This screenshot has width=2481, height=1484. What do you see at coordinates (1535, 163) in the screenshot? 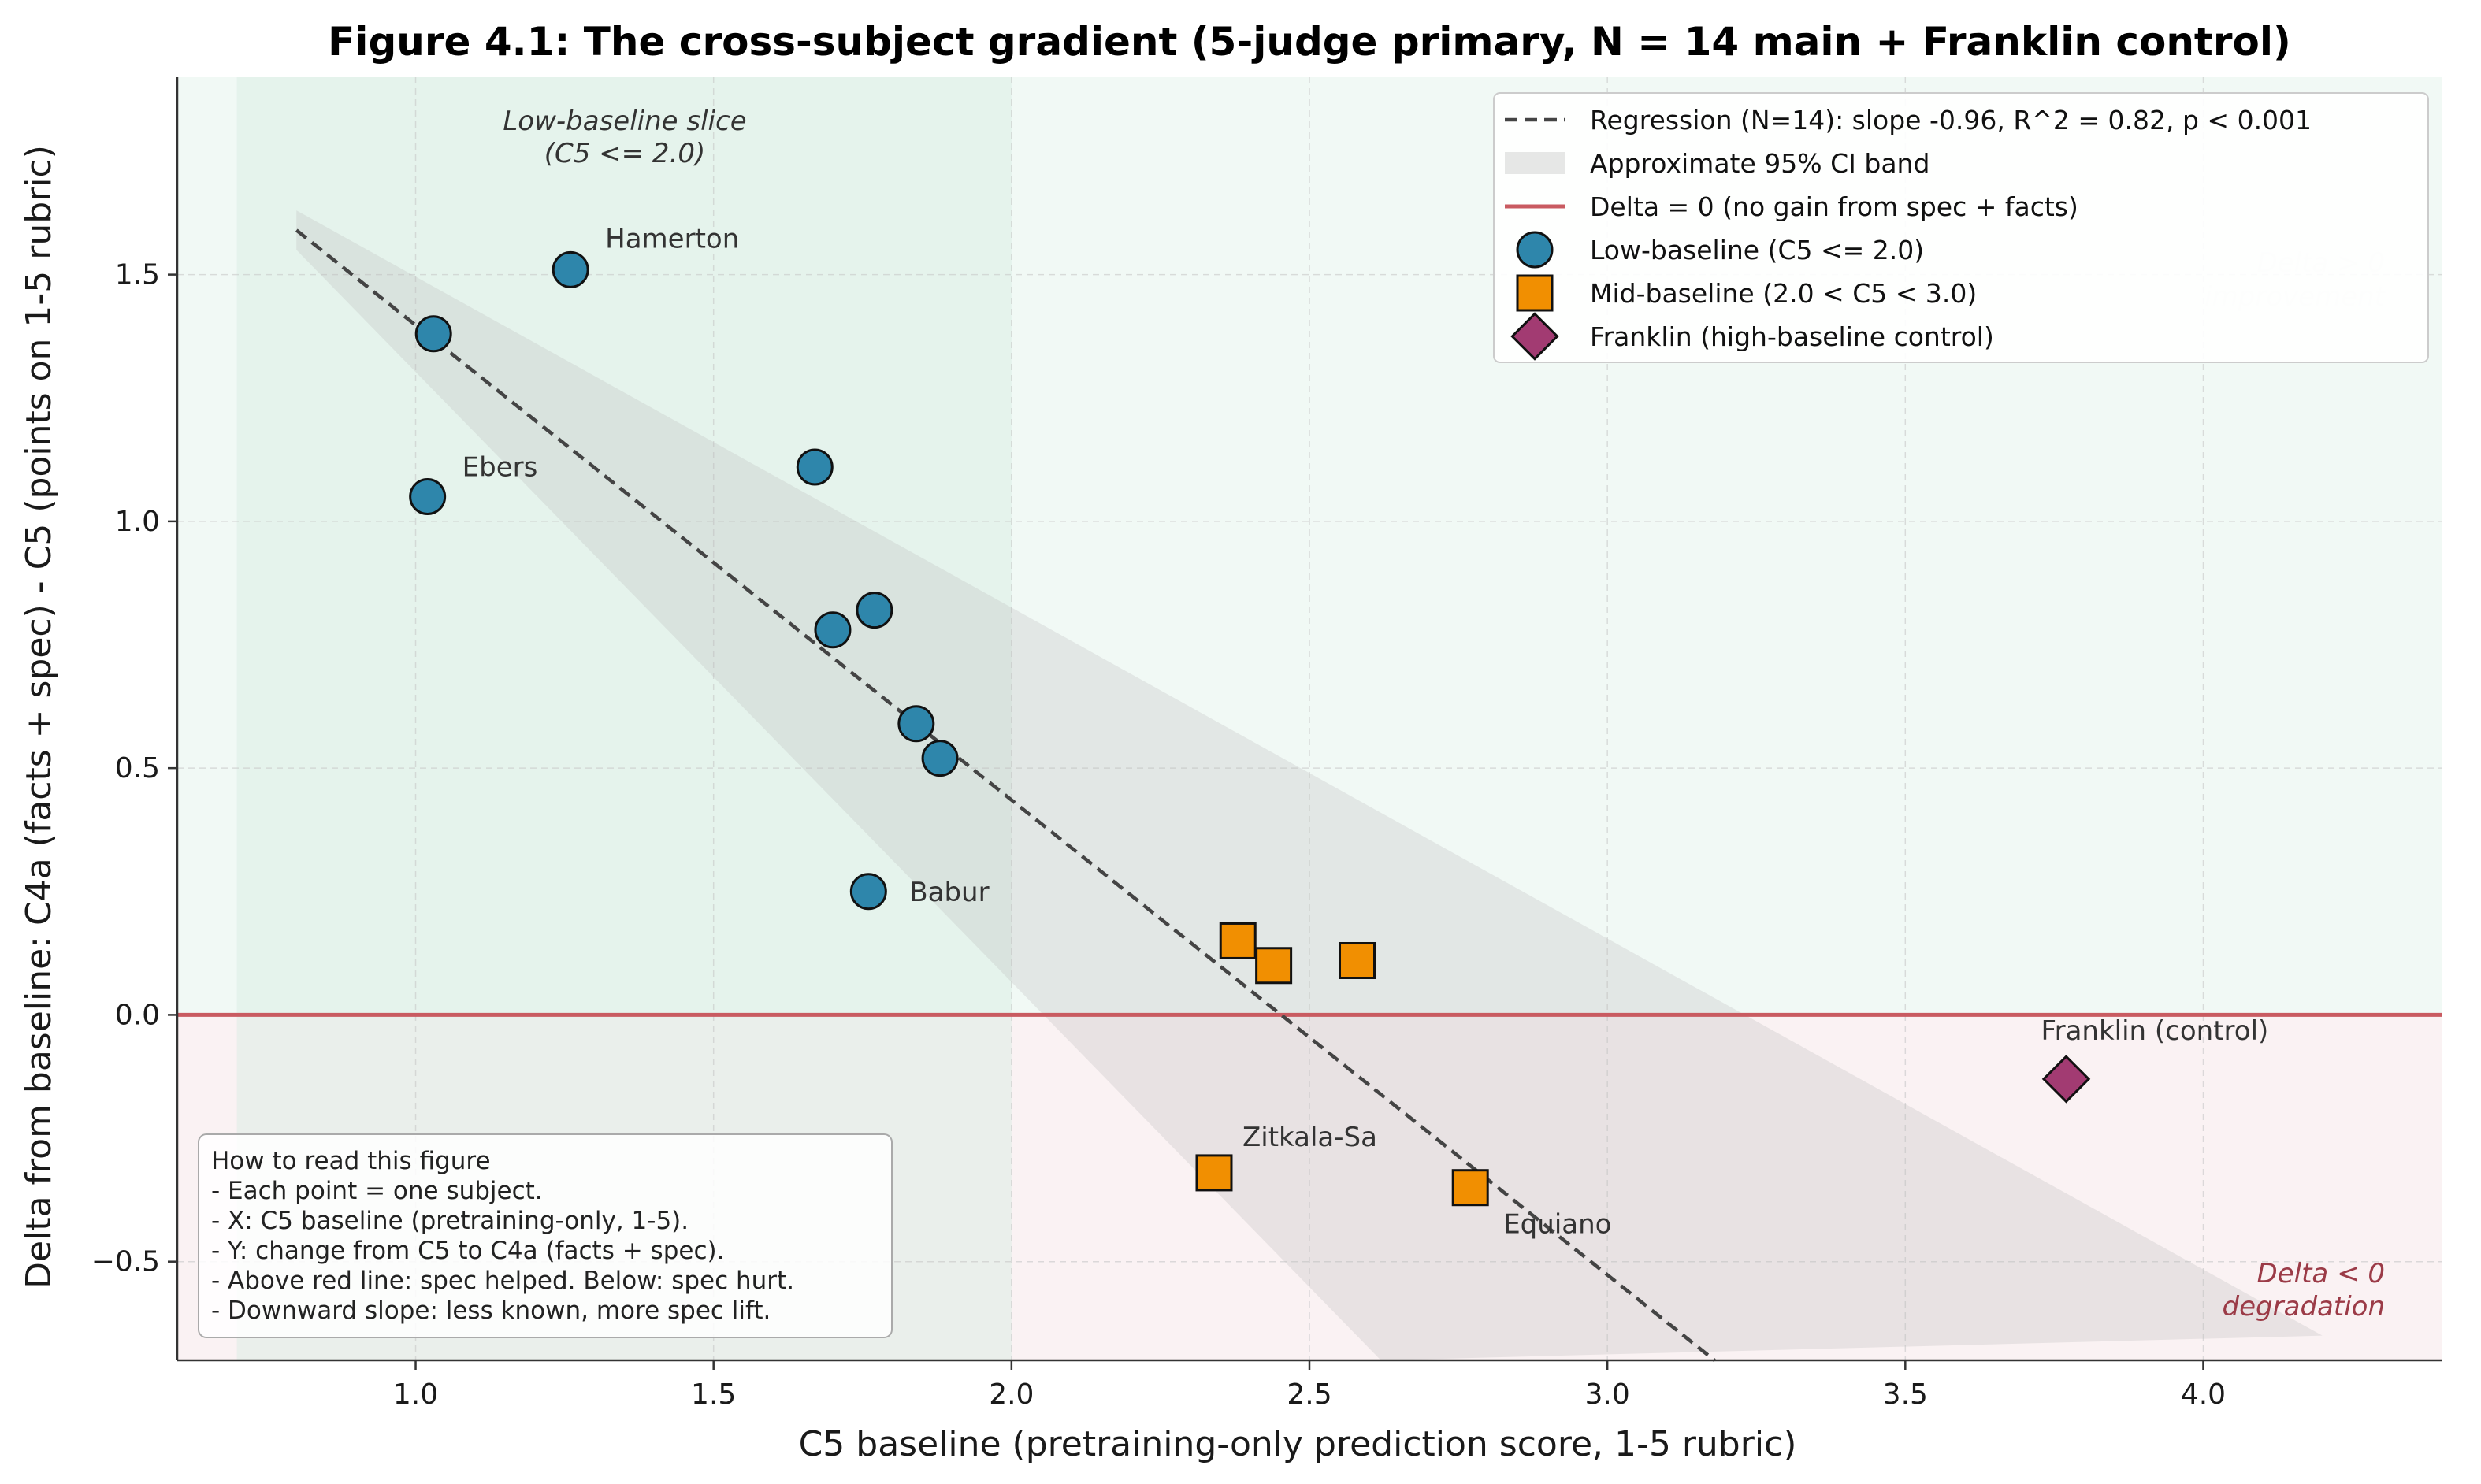
I see `legend-ci-swatch` at bounding box center [1535, 163].